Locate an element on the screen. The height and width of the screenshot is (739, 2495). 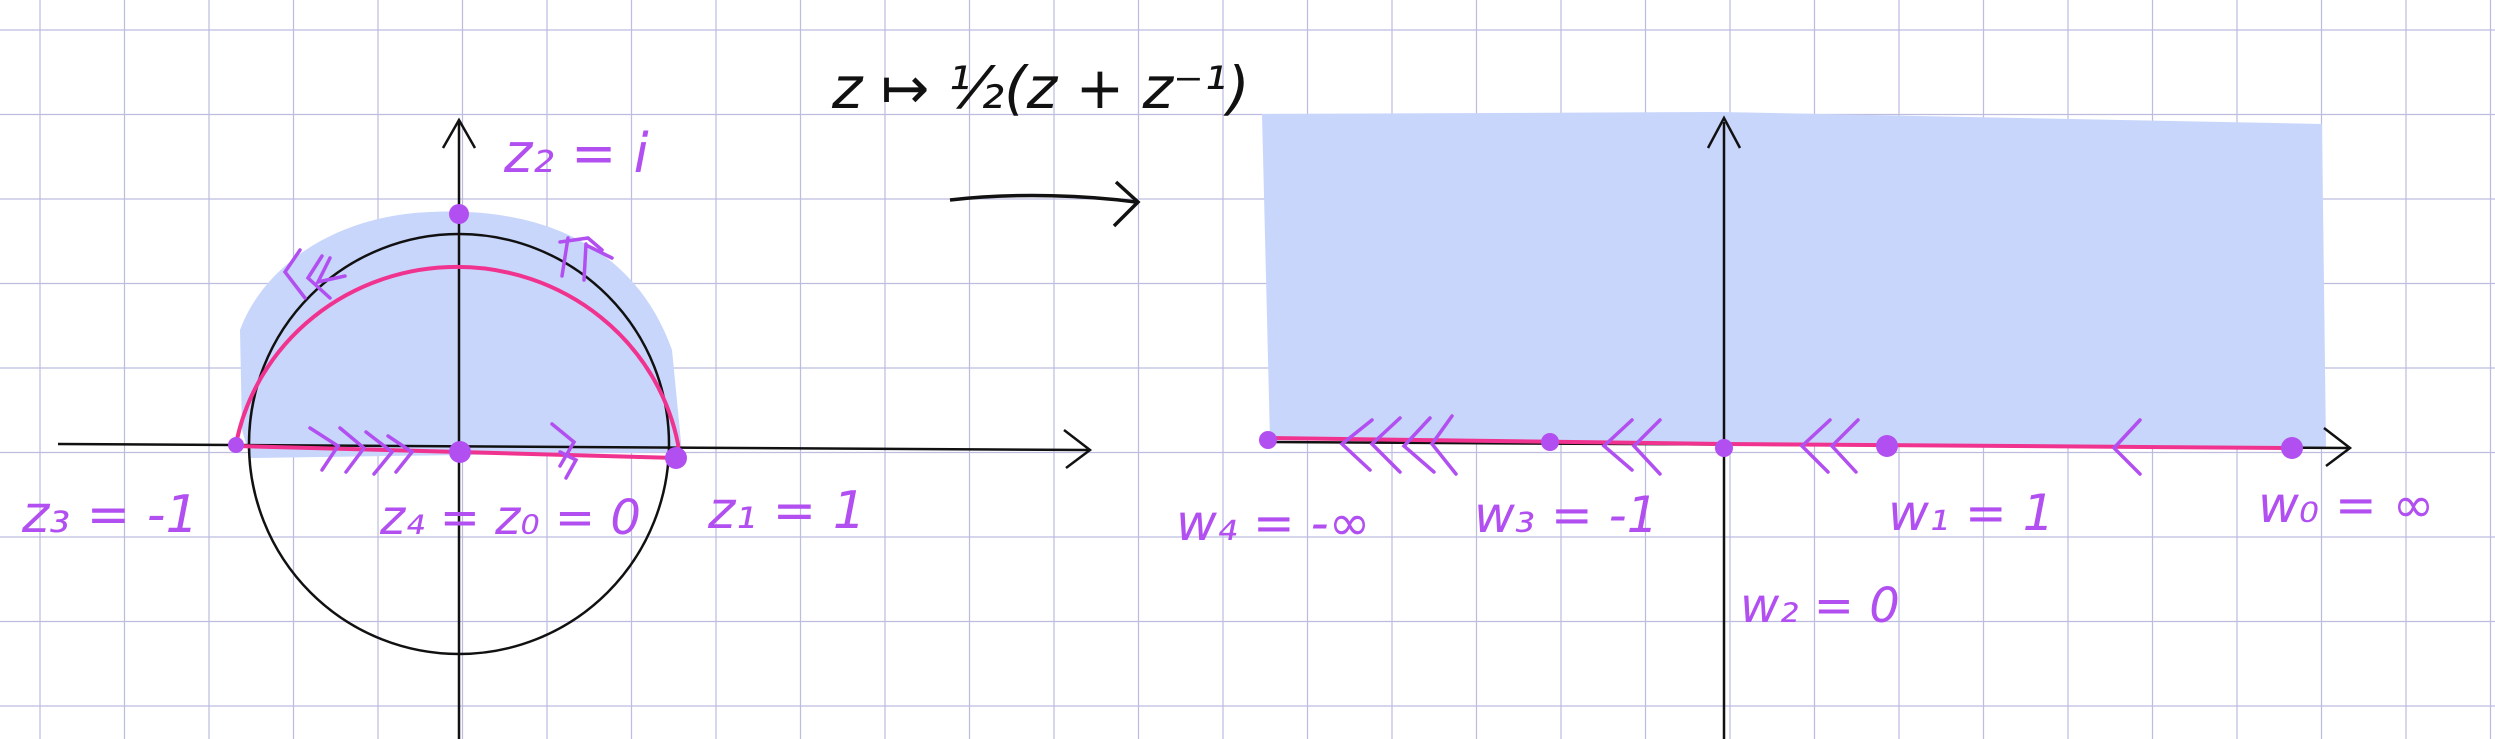
transform-arrow is located at coordinates (1043, 198).